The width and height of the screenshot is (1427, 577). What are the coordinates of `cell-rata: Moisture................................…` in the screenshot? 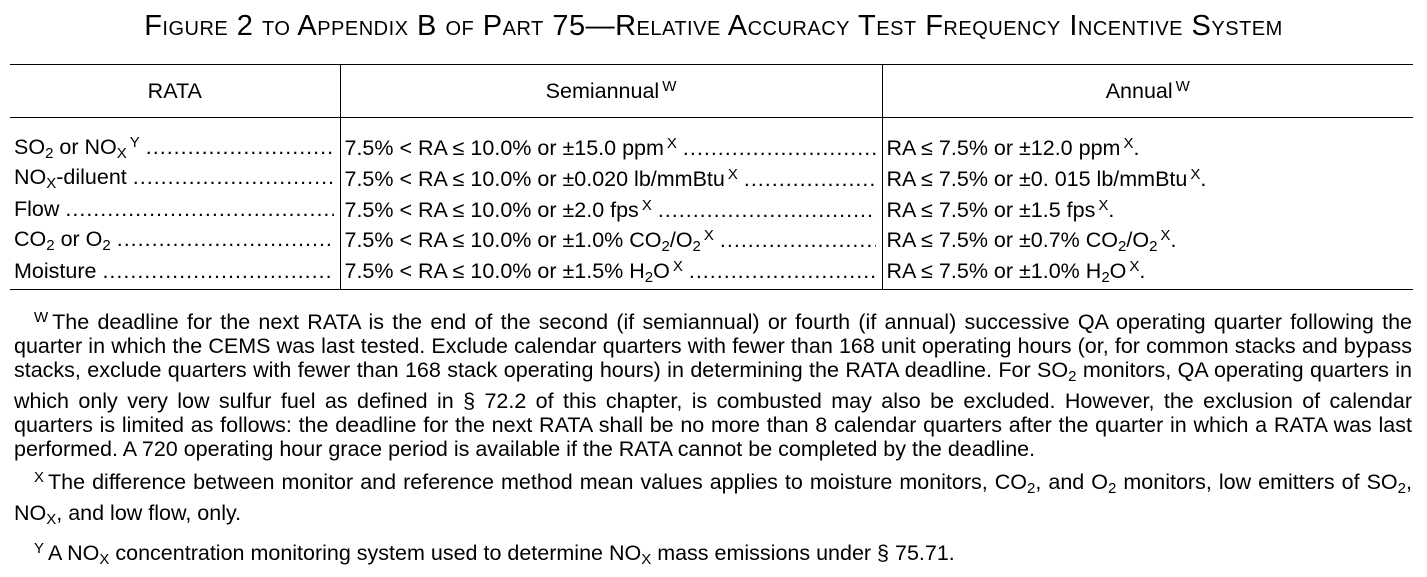 It's located at (175, 273).